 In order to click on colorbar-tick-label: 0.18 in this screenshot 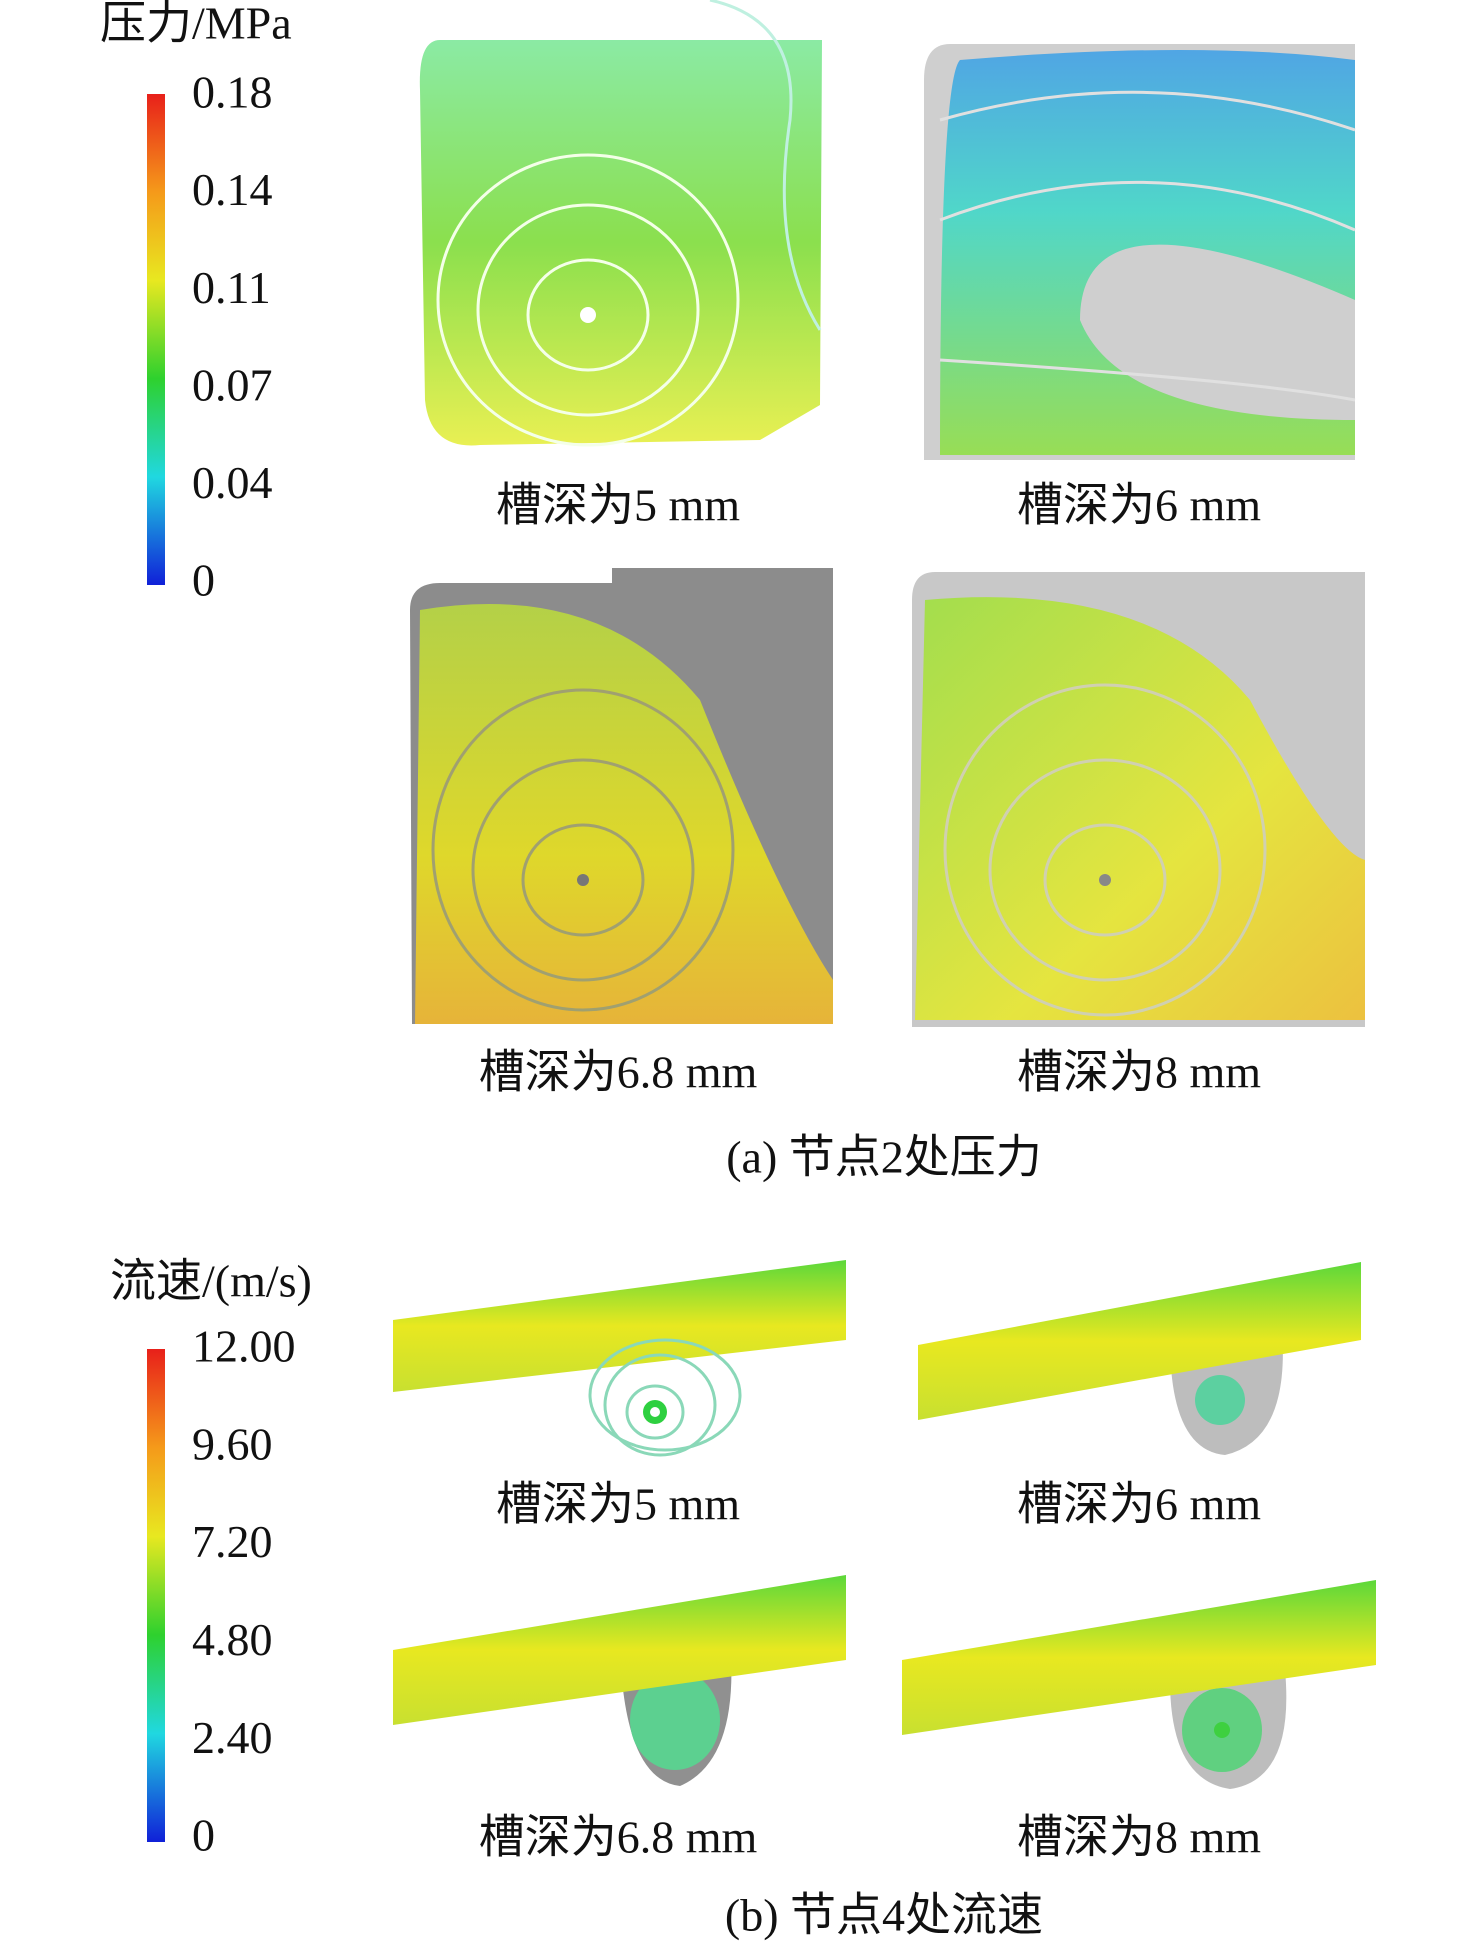, I will do `click(232, 92)`.